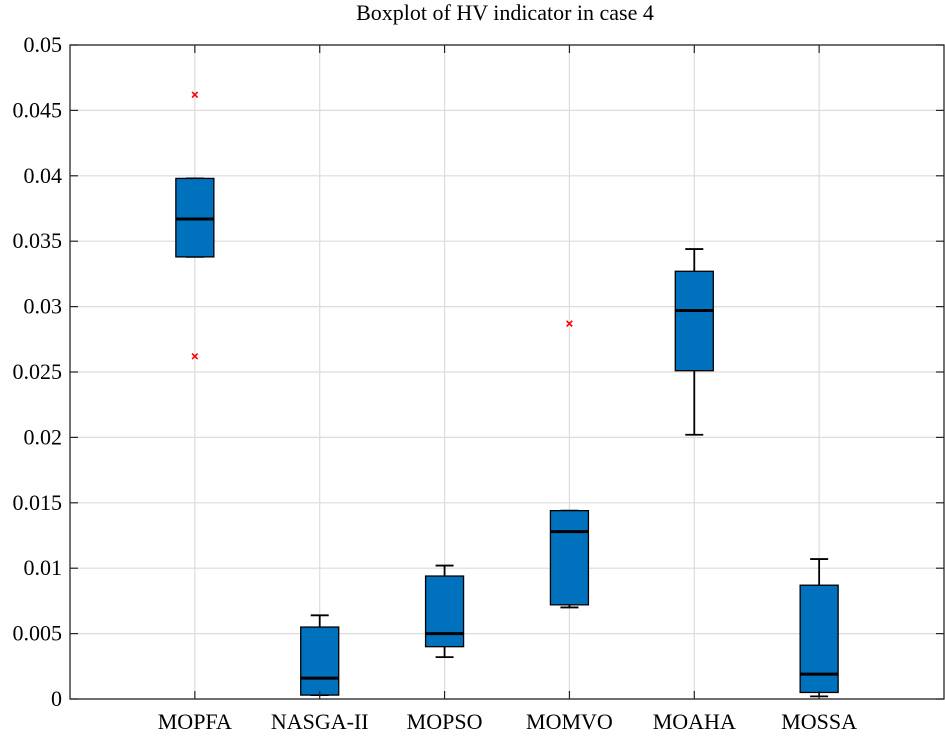 The height and width of the screenshot is (738, 945). I want to click on box-group-mopso, so click(444, 611).